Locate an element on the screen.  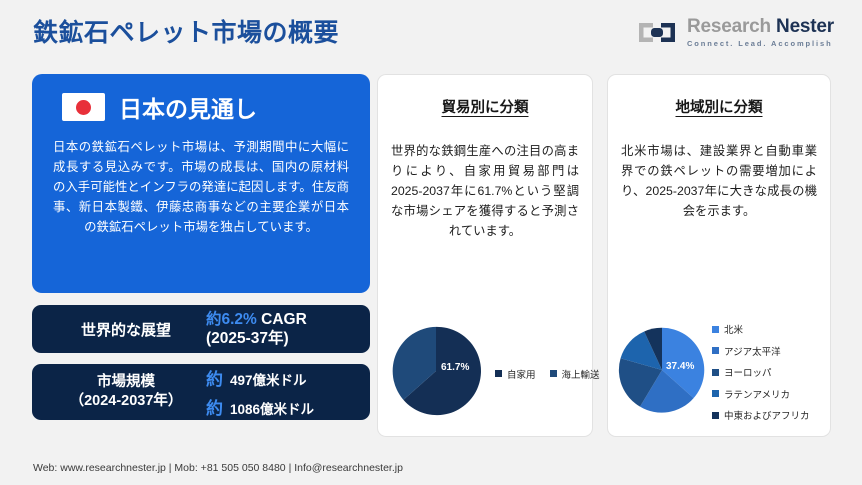
global-outlook-label: 世界的な展望 is located at coordinates (125, 330).